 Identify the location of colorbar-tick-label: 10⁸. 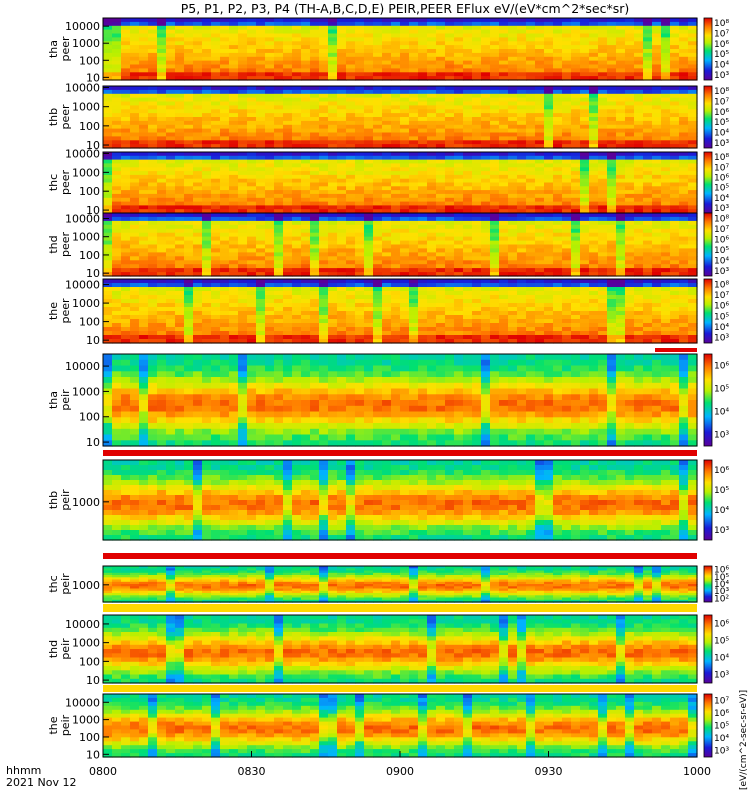
(721, 158).